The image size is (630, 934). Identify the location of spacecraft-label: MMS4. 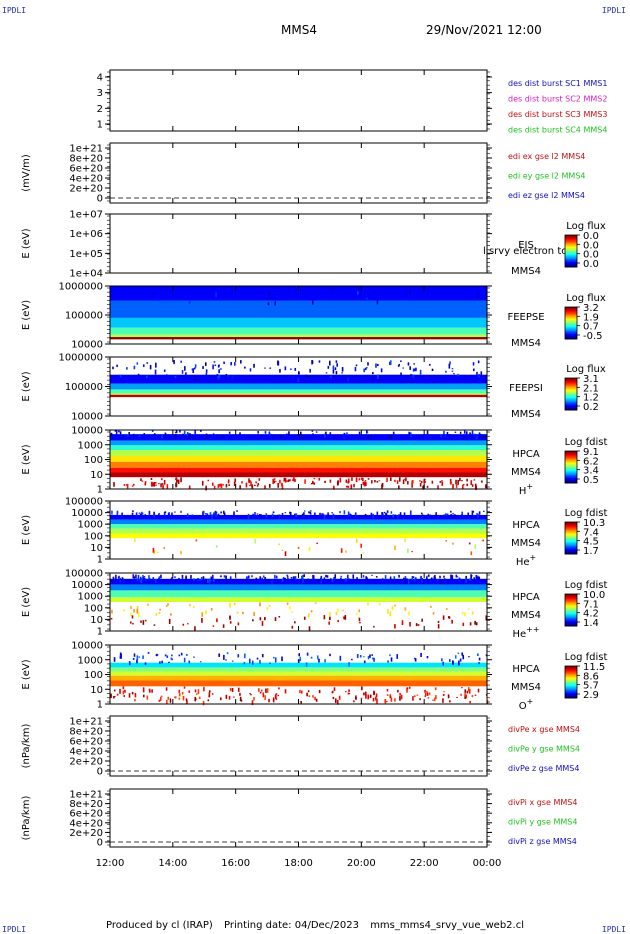
(526, 271).